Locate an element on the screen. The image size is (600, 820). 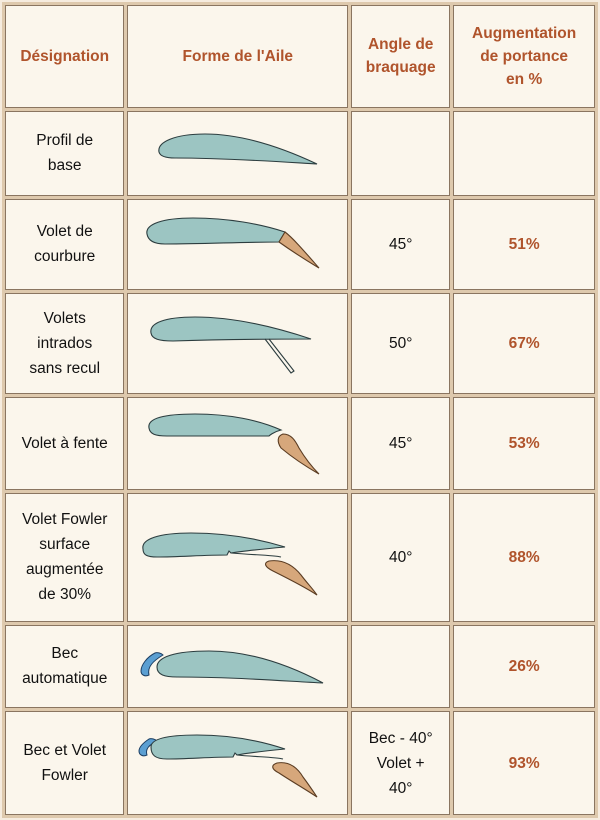
lift-increase-cell: 53% is located at coordinates (524, 443).